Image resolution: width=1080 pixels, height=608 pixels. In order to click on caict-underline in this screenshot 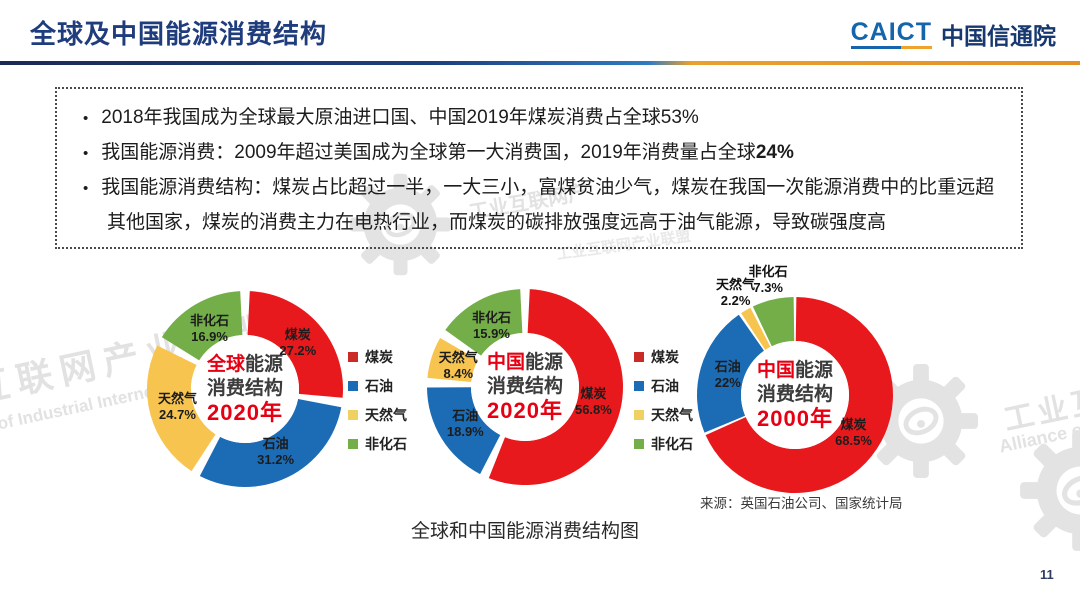, I will do `click(891, 47)`.